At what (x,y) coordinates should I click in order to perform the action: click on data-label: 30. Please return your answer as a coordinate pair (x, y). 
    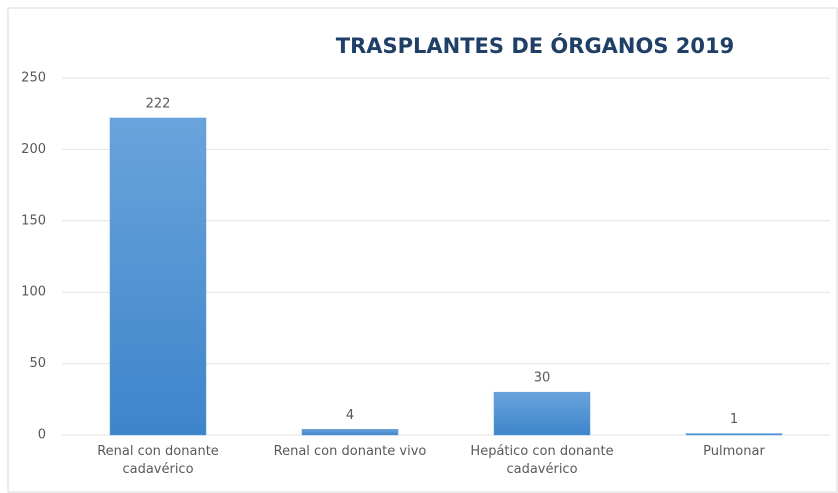
    Looking at the image, I should click on (542, 378).